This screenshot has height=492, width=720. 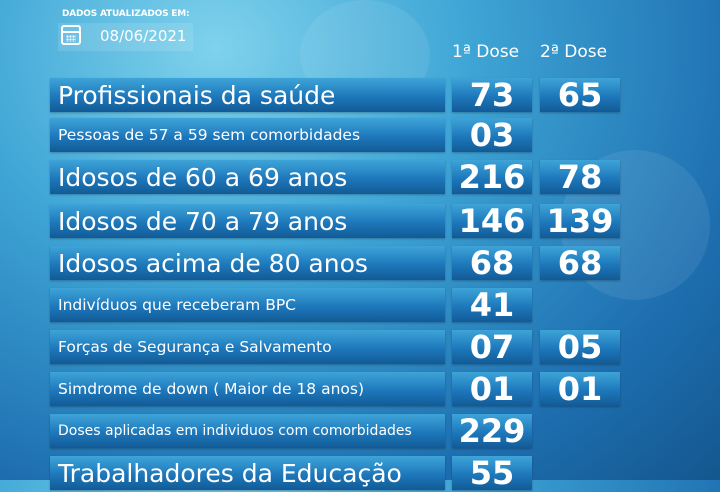 I want to click on second-dose-value: 01, so click(x=580, y=389).